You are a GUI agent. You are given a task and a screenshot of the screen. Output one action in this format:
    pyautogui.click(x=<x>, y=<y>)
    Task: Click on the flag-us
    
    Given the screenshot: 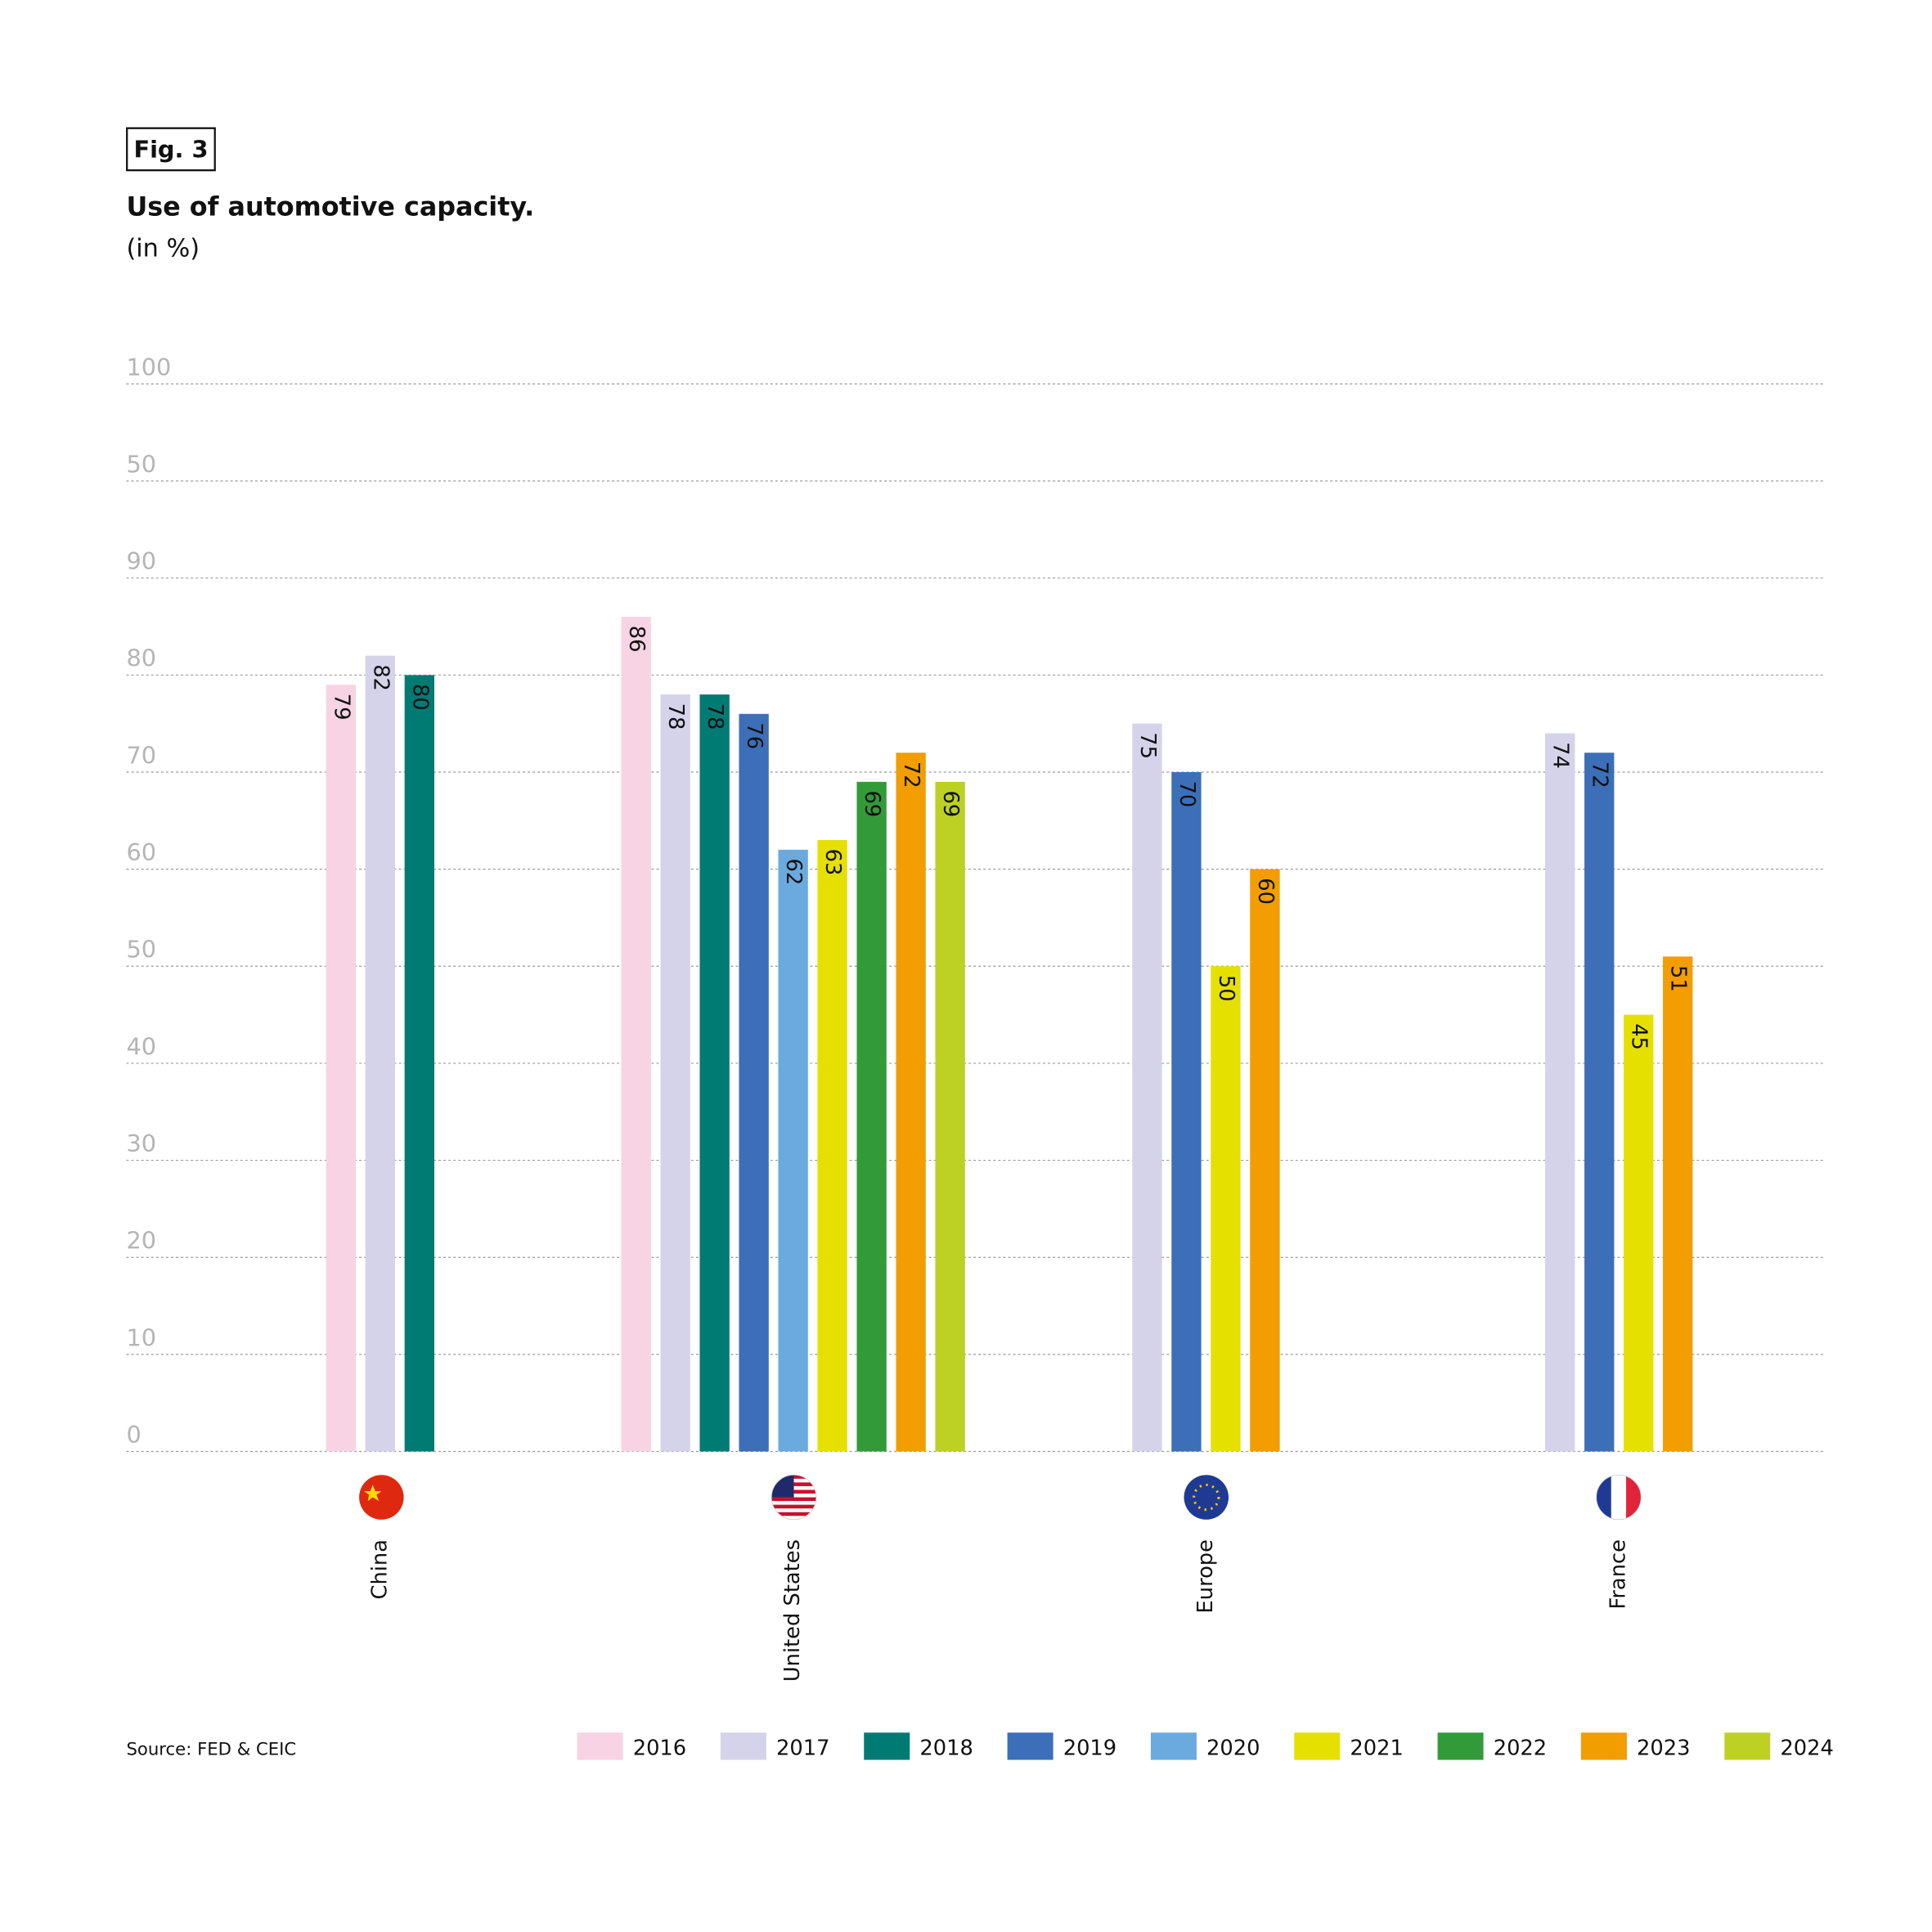 What is the action you would take?
    pyautogui.click(x=794, y=1498)
    